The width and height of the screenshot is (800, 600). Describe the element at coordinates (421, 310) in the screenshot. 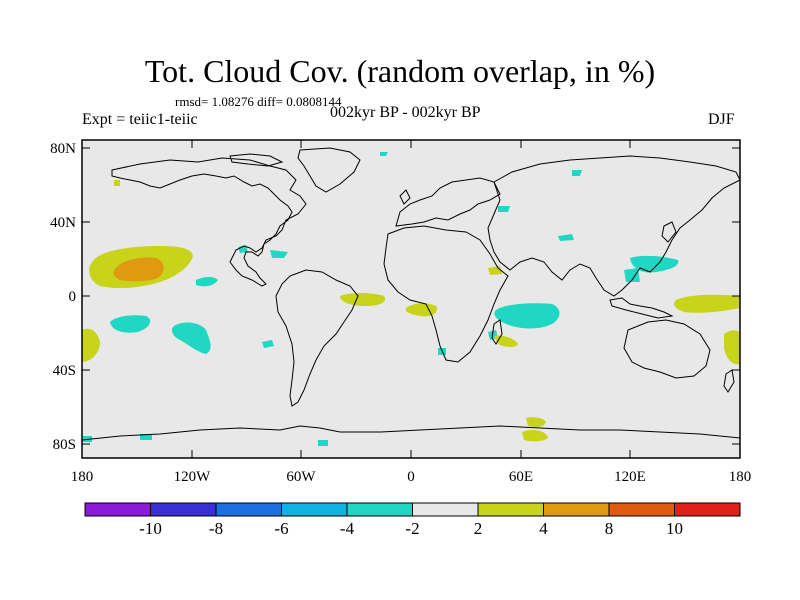

I see `patch-gulf-guinea-pos` at that location.